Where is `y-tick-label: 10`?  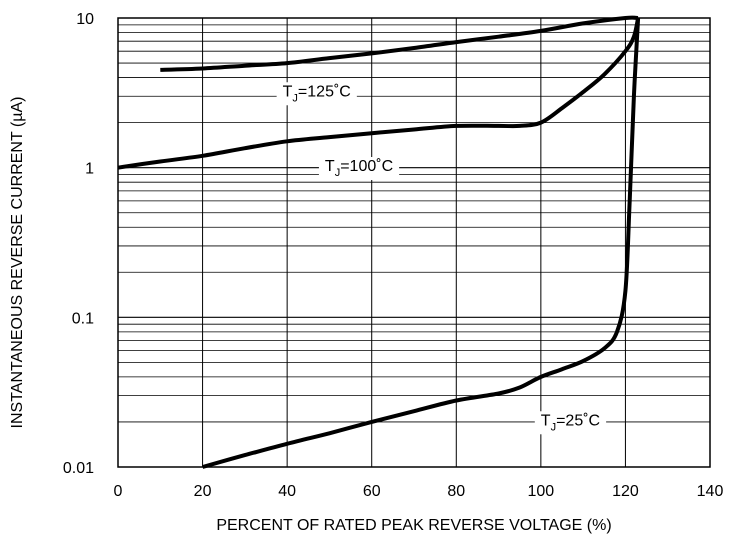
y-tick-label: 10 is located at coordinates (85, 19).